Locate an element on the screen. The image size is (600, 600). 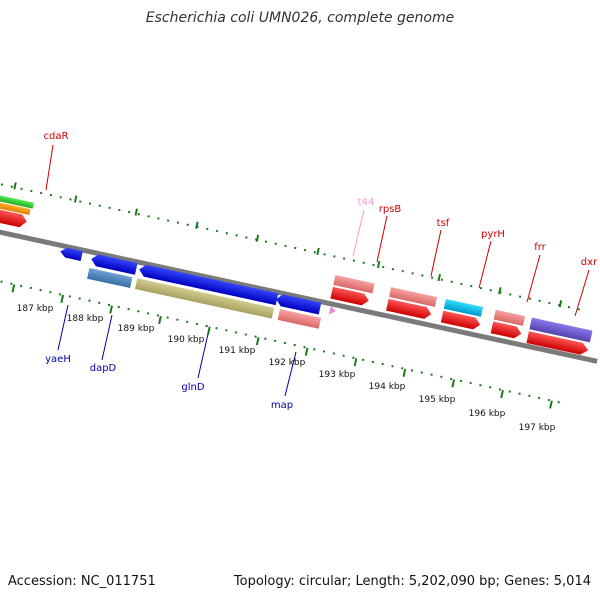
map-title: Escherichia coli UMN026, complete genome is located at coordinates (300, 18).